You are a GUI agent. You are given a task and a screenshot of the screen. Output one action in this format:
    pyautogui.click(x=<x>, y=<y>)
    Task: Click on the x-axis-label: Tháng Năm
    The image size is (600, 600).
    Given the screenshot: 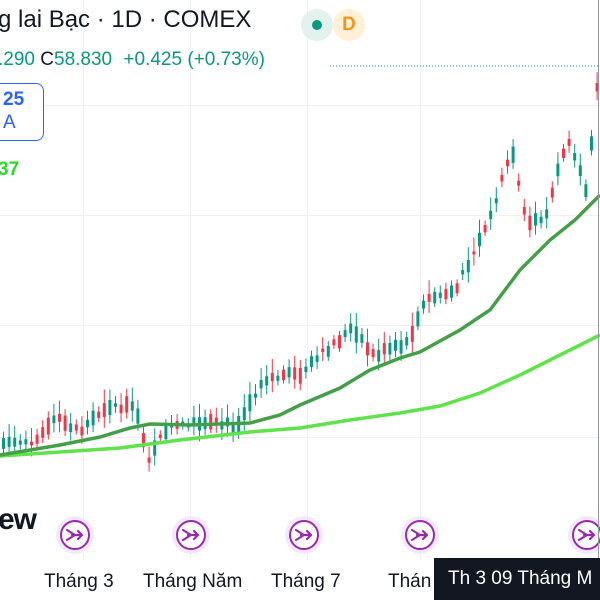 What is the action you would take?
    pyautogui.click(x=193, y=581)
    